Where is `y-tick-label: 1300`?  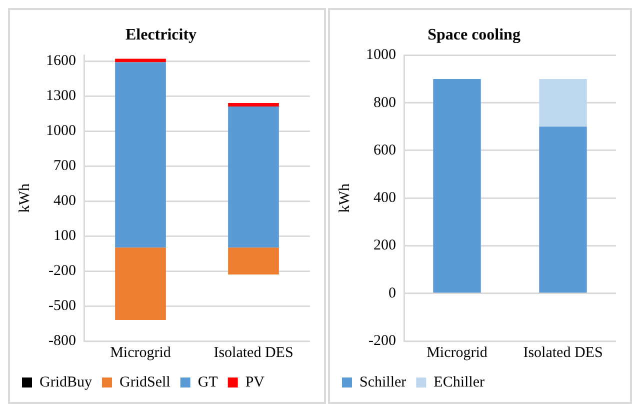 y-tick-label: 1300 is located at coordinates (61, 96).